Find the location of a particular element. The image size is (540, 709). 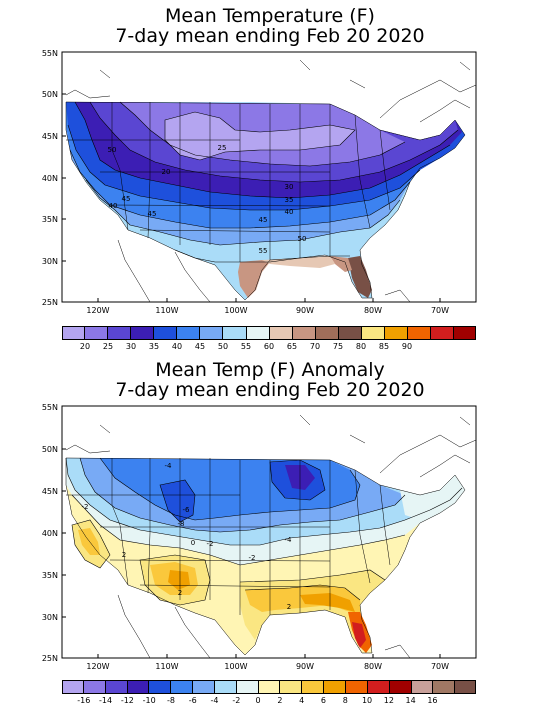

colorbar-tick-label: 10 is located at coordinates (367, 700).